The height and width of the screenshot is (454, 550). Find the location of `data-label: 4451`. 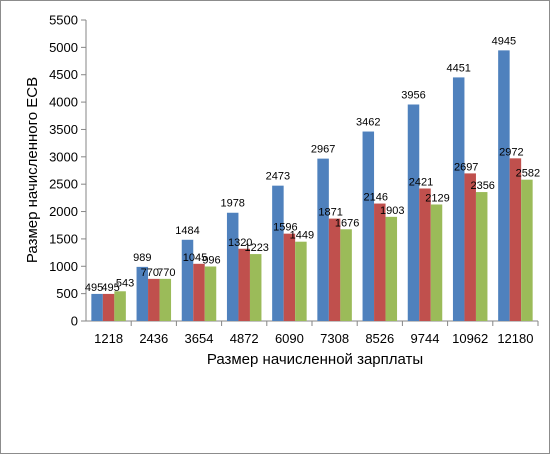

data-label: 4451 is located at coordinates (458, 68).